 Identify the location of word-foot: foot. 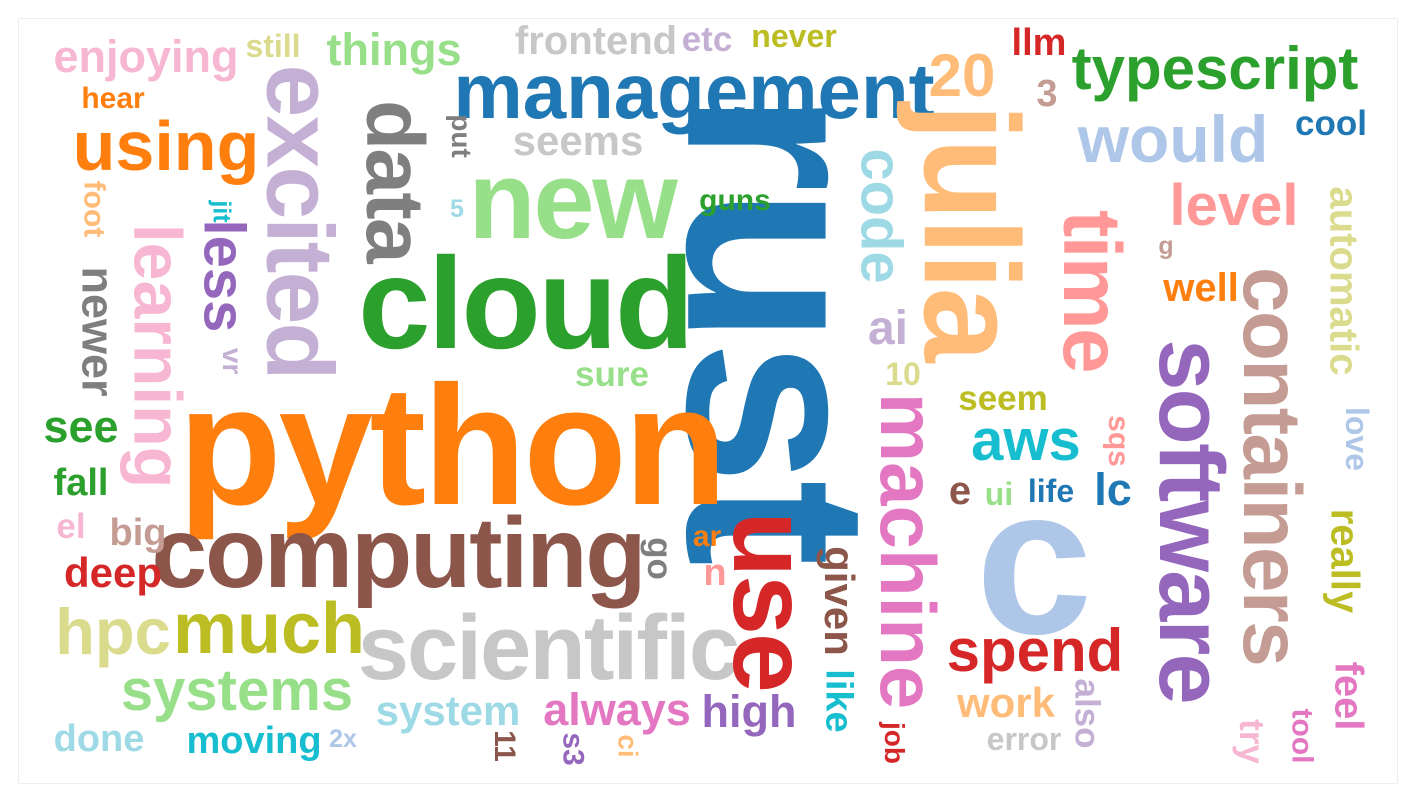
(93, 209).